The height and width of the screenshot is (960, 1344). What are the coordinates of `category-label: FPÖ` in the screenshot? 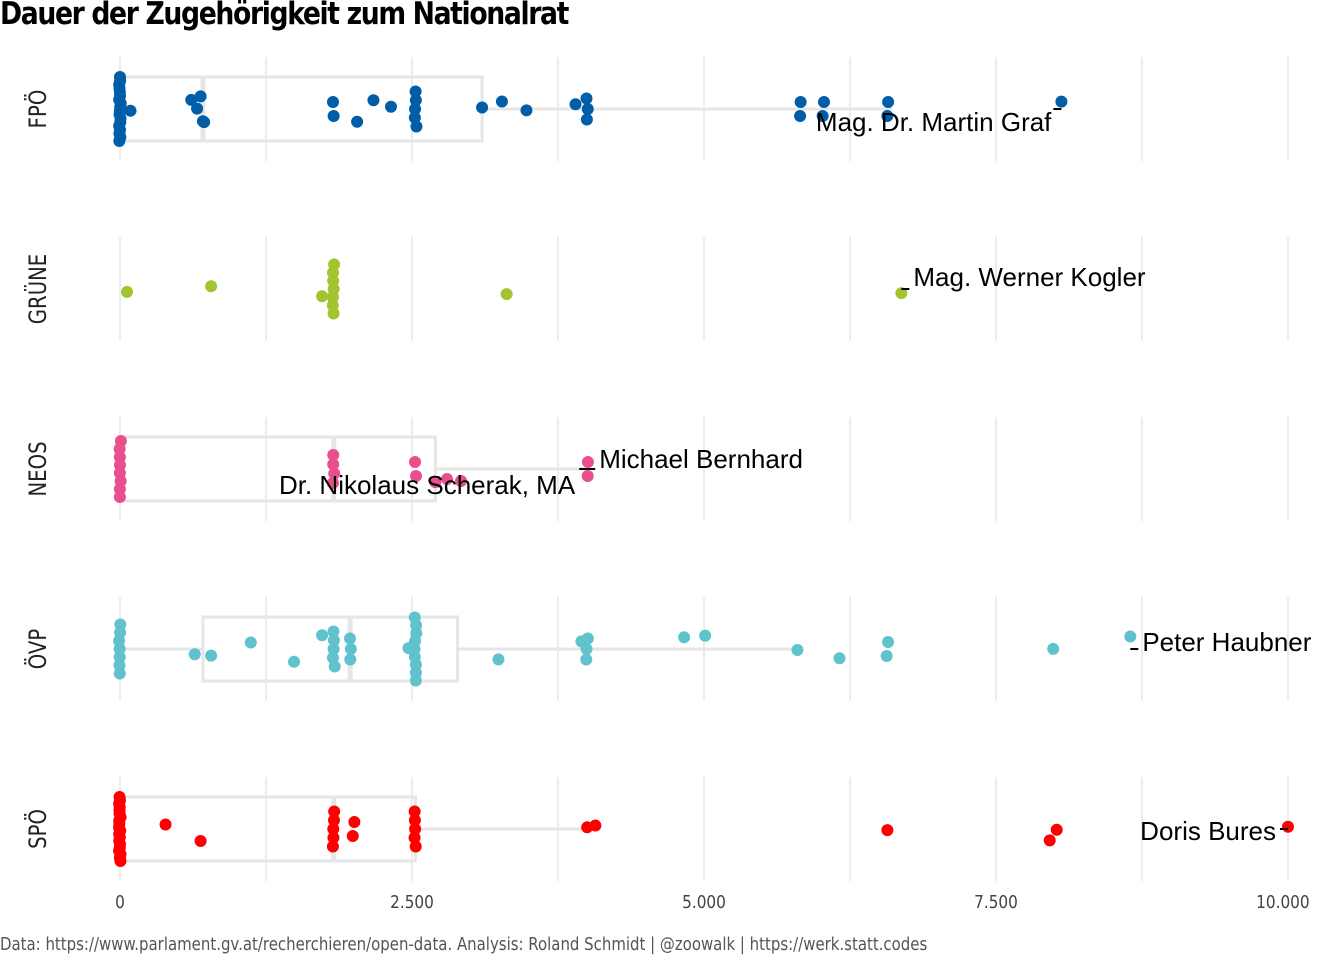 It's located at (38, 109).